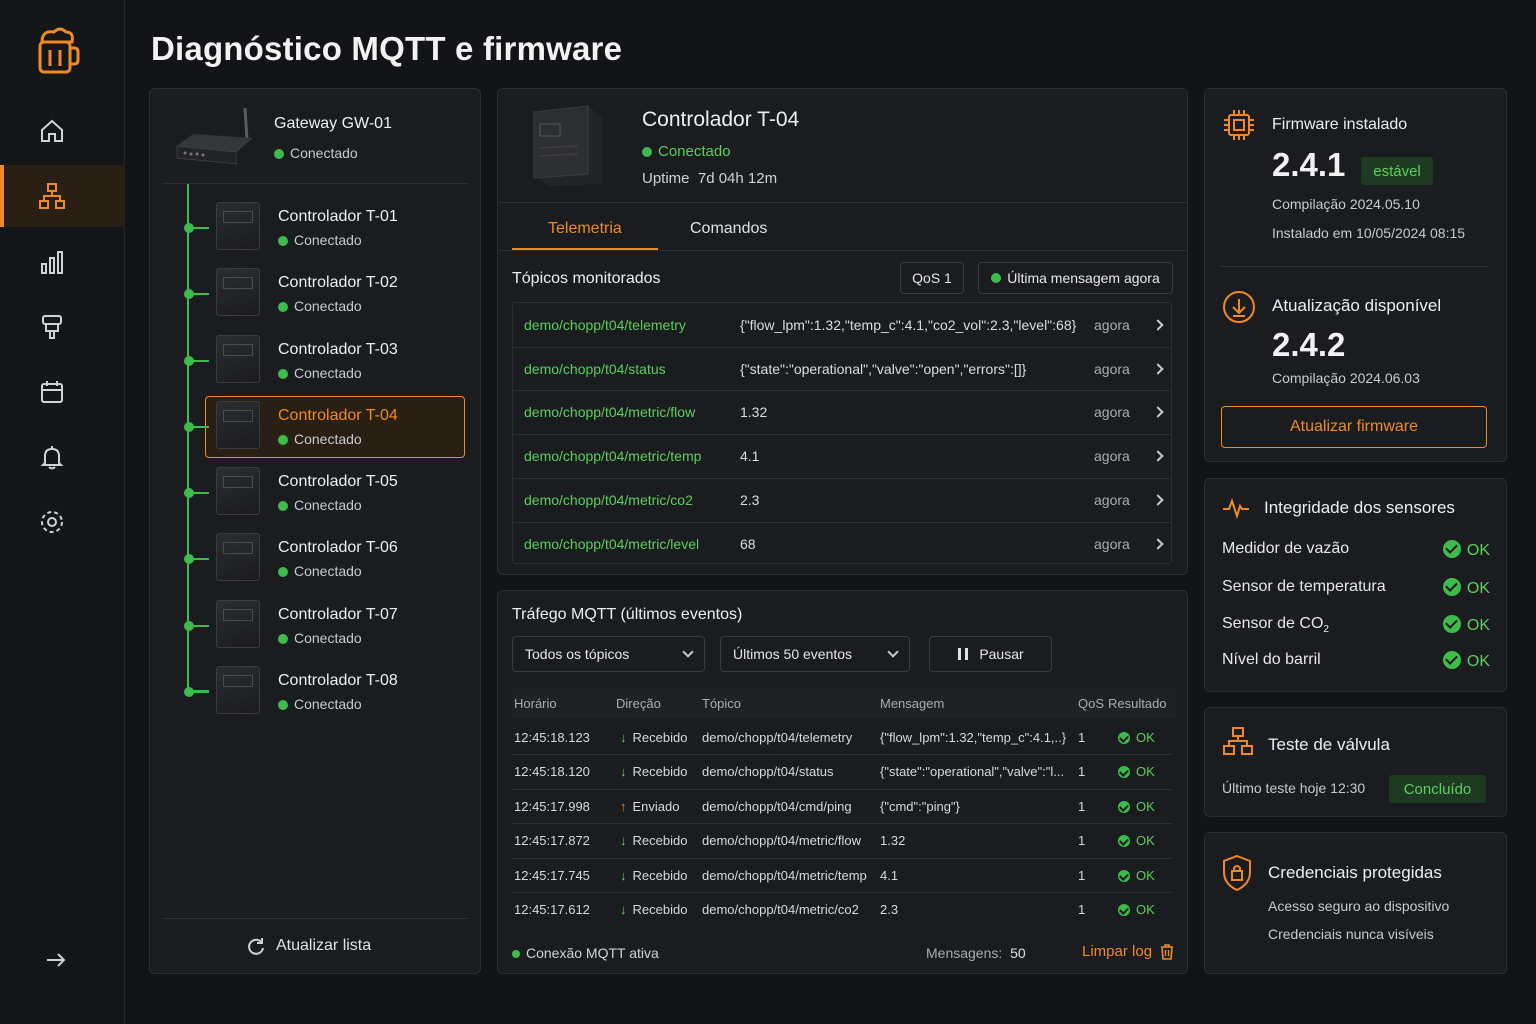 The height and width of the screenshot is (1024, 1536). I want to click on header-result: Resultado, so click(1137, 703).